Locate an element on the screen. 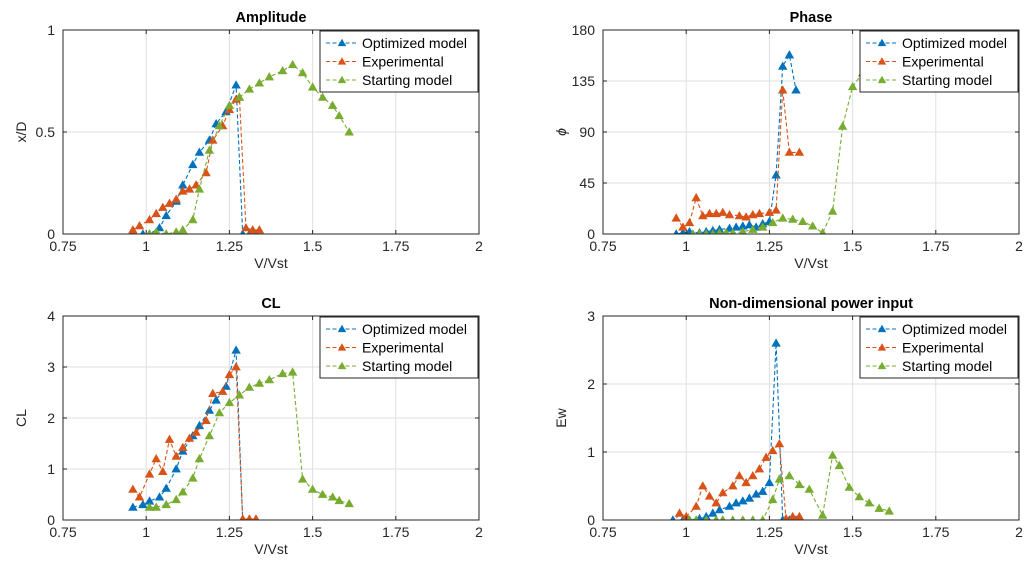 The image size is (1032, 571). y-tick-label: 4 is located at coordinates (51, 316).